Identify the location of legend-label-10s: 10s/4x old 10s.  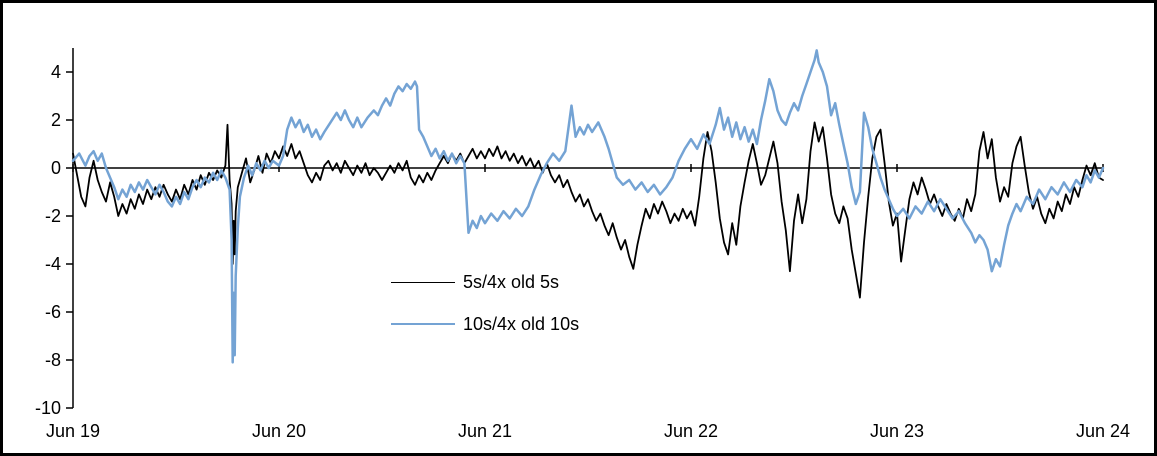
(521, 324).